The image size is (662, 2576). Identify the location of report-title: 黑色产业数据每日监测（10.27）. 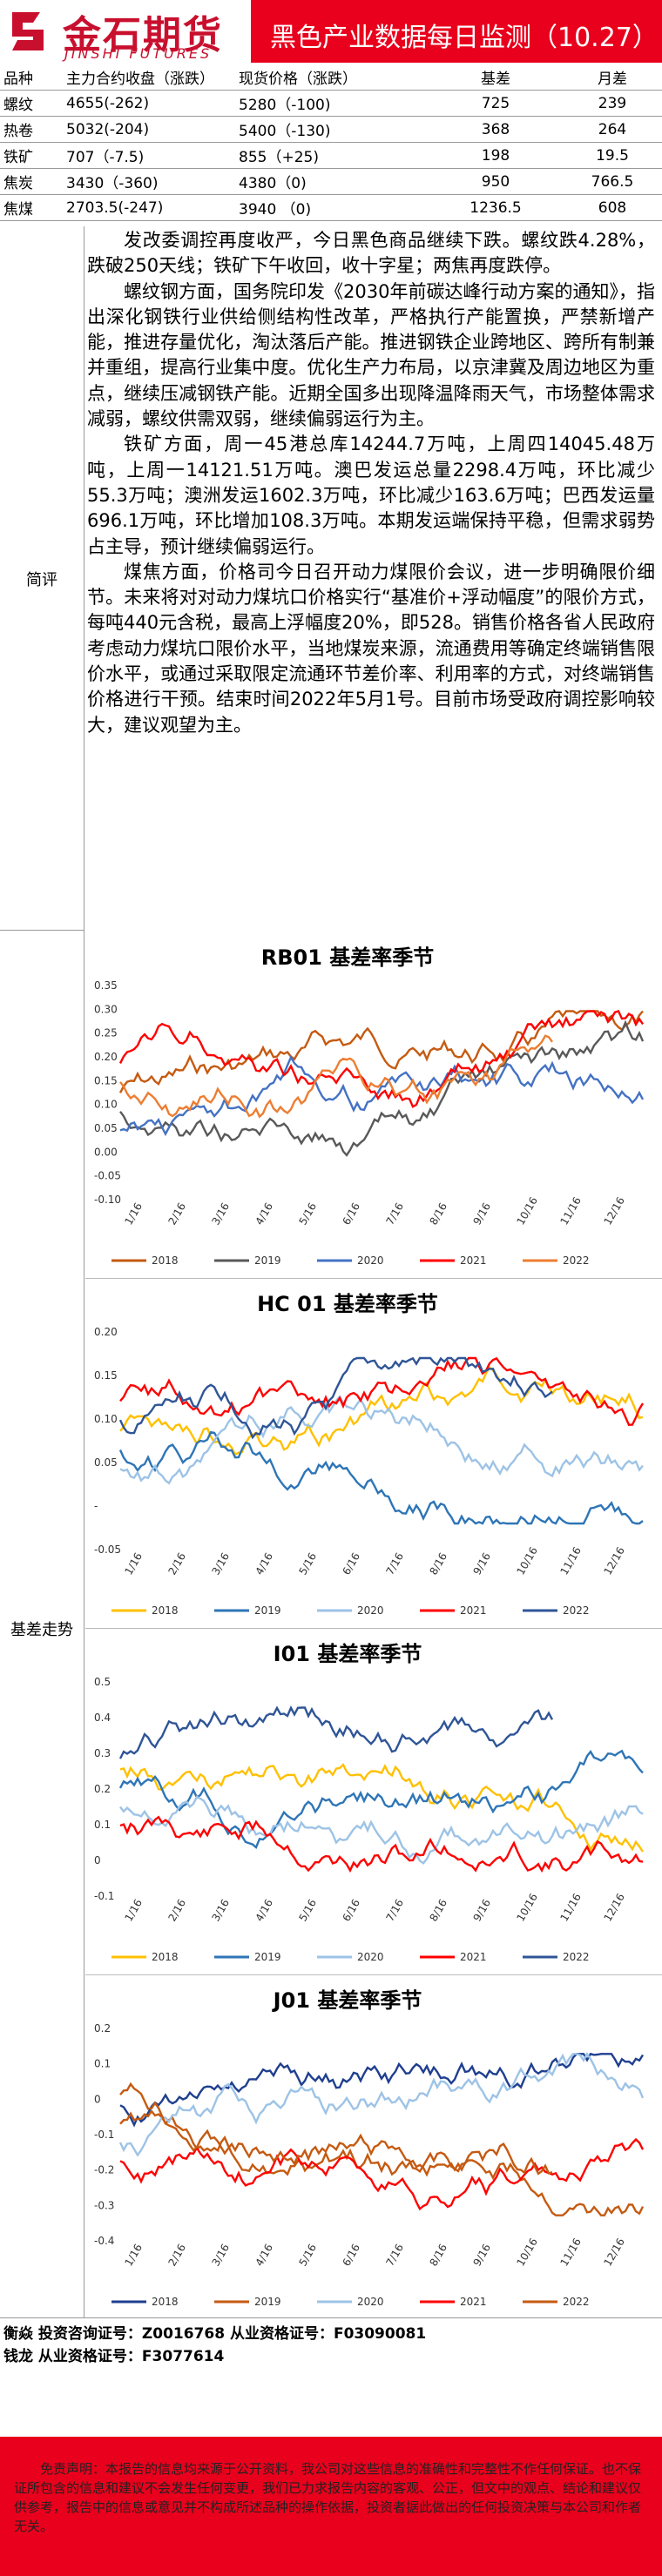
(464, 38).